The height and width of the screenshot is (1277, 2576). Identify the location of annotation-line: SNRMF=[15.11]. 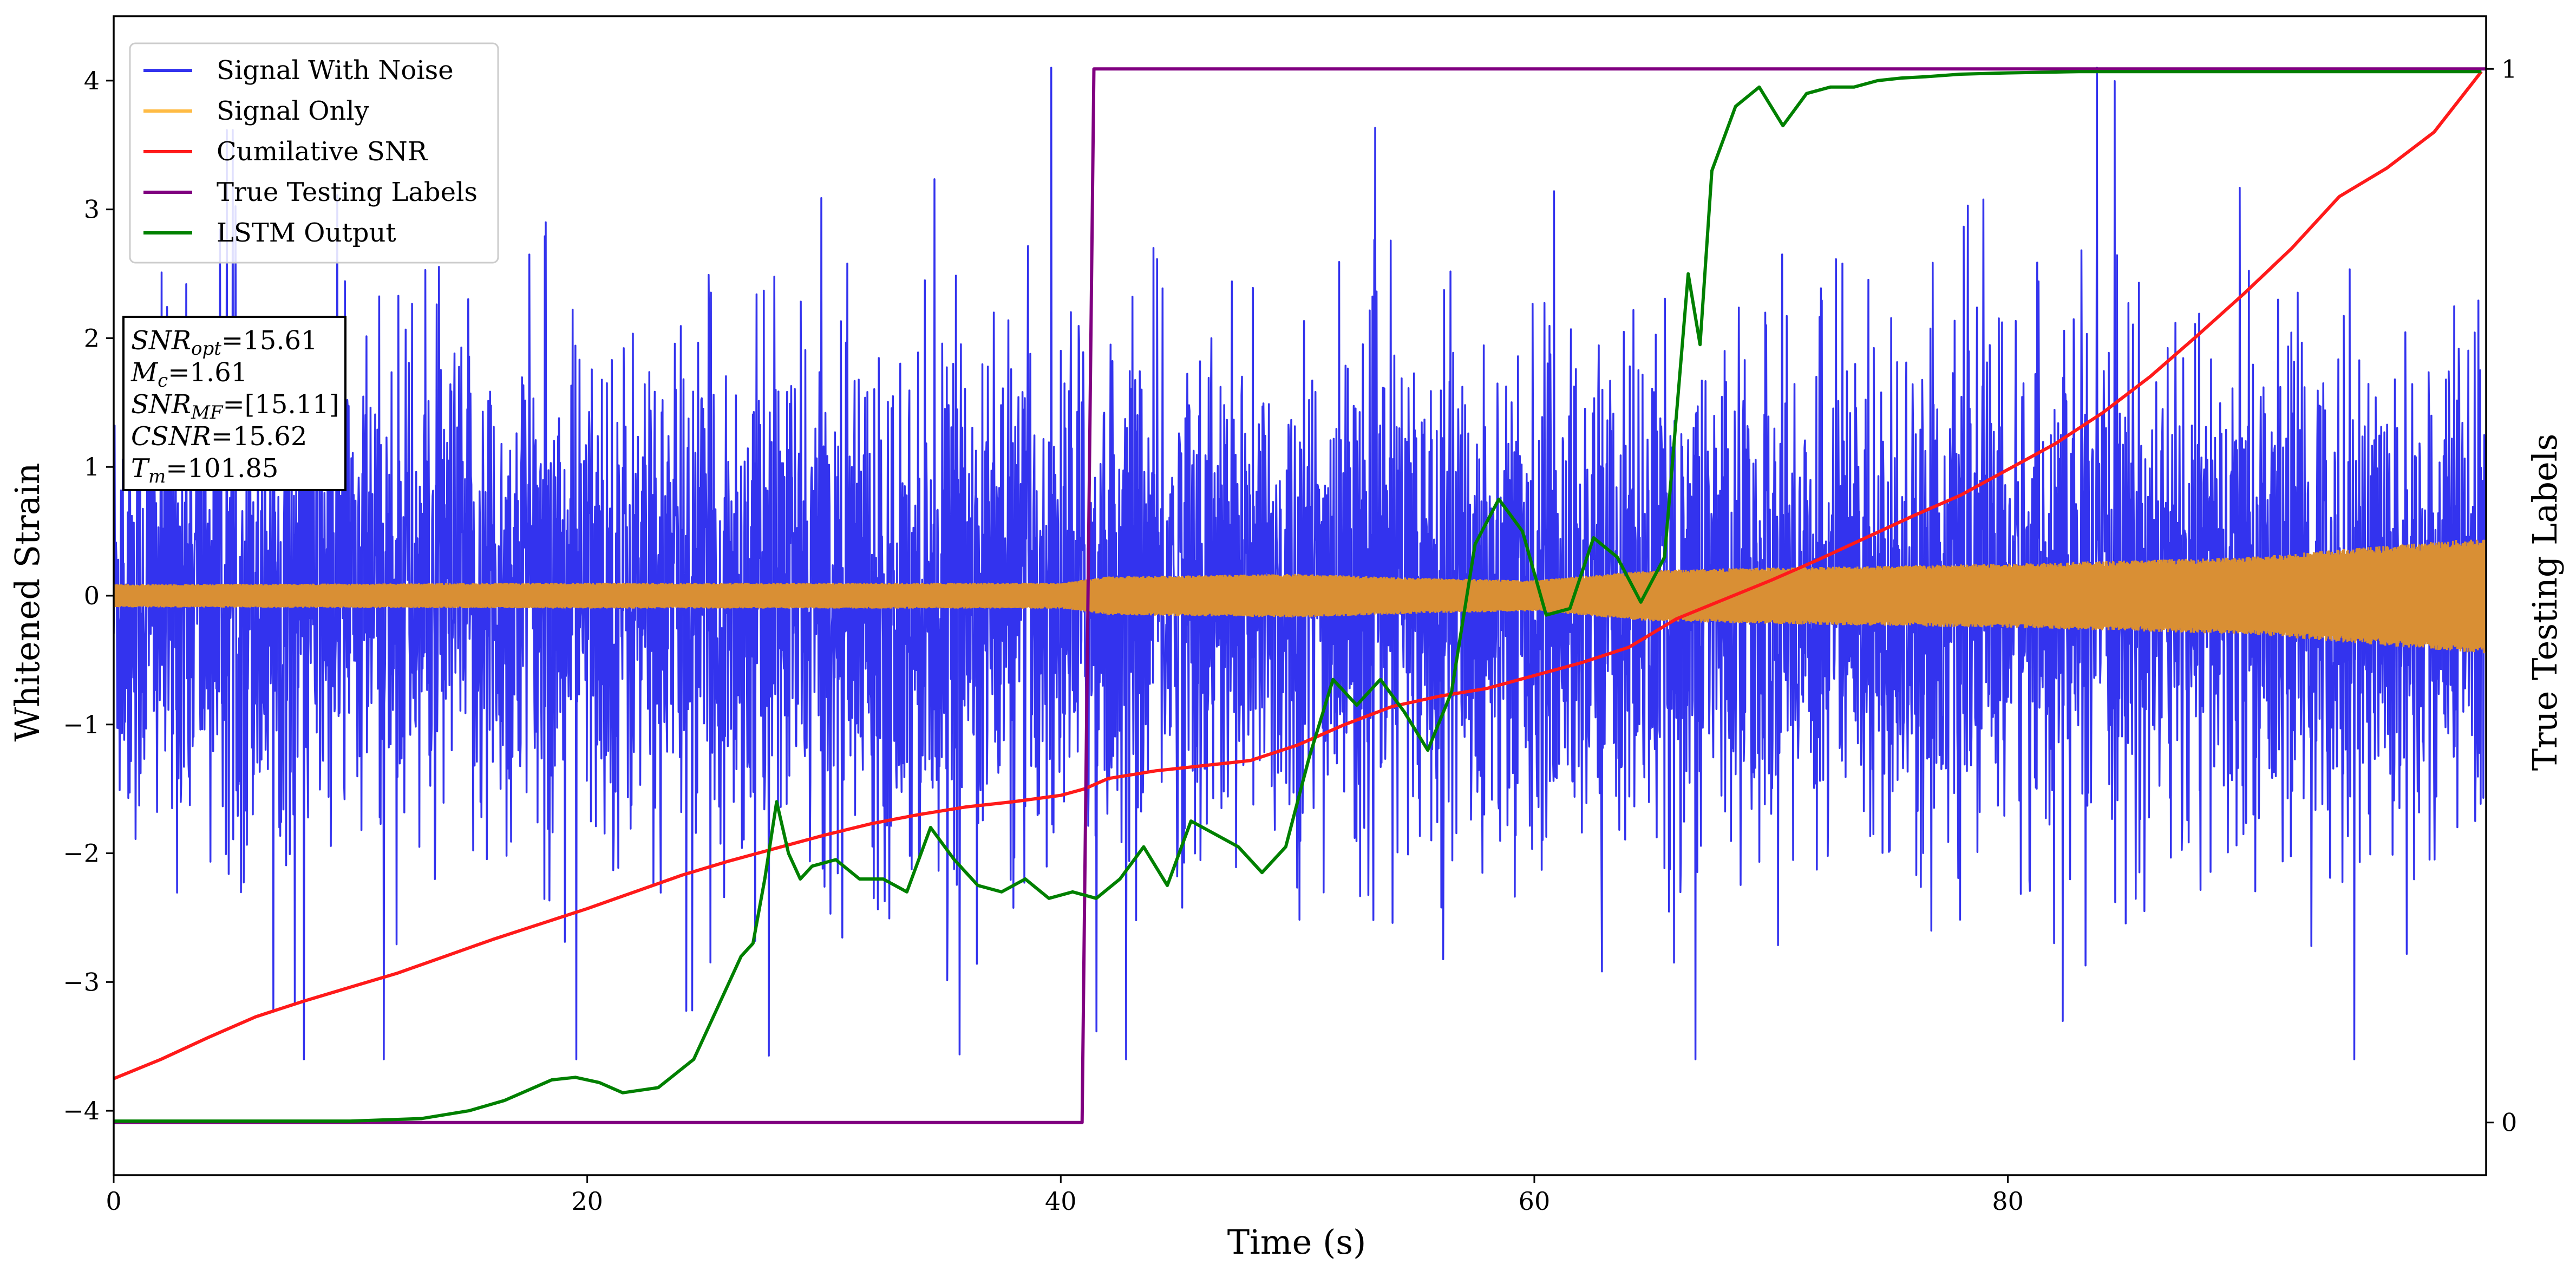
(235, 406).